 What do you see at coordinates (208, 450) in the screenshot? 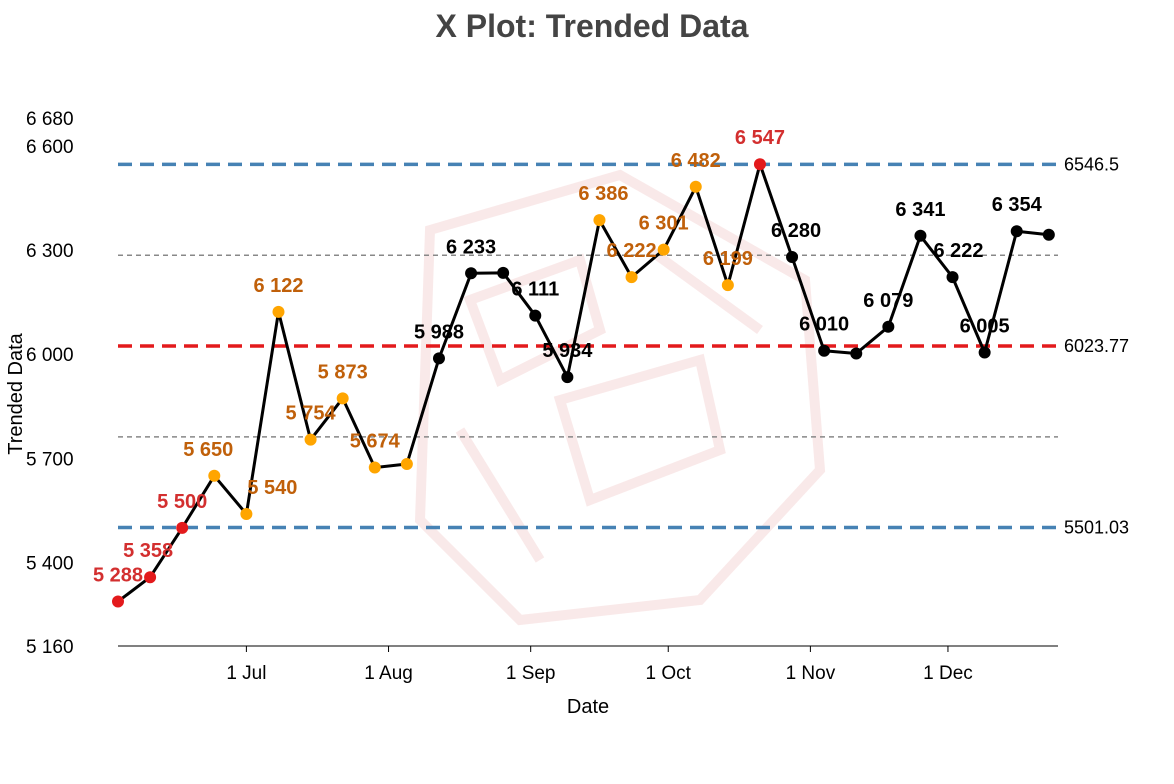
I see `data-label: 5 650` at bounding box center [208, 450].